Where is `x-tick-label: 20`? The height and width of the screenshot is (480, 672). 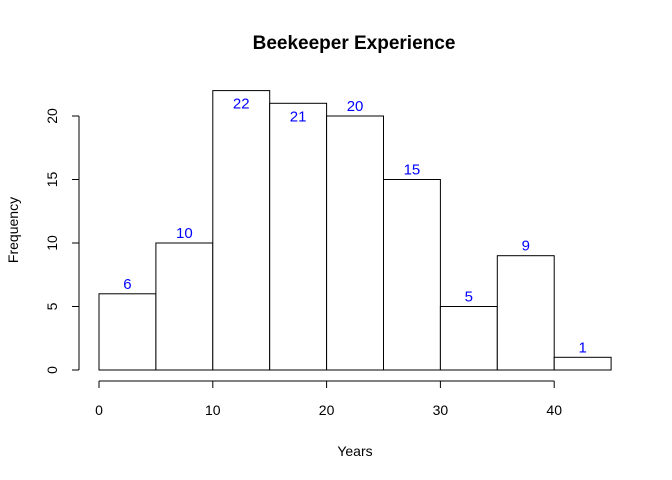
x-tick-label: 20 is located at coordinates (327, 410).